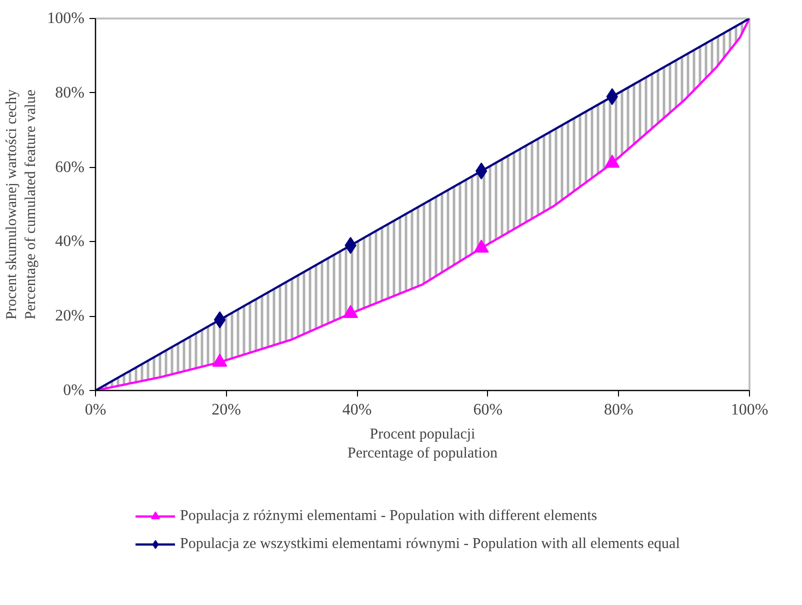 The height and width of the screenshot is (605, 802). What do you see at coordinates (69, 241) in the screenshot?
I see `y-tick-label: 40%` at bounding box center [69, 241].